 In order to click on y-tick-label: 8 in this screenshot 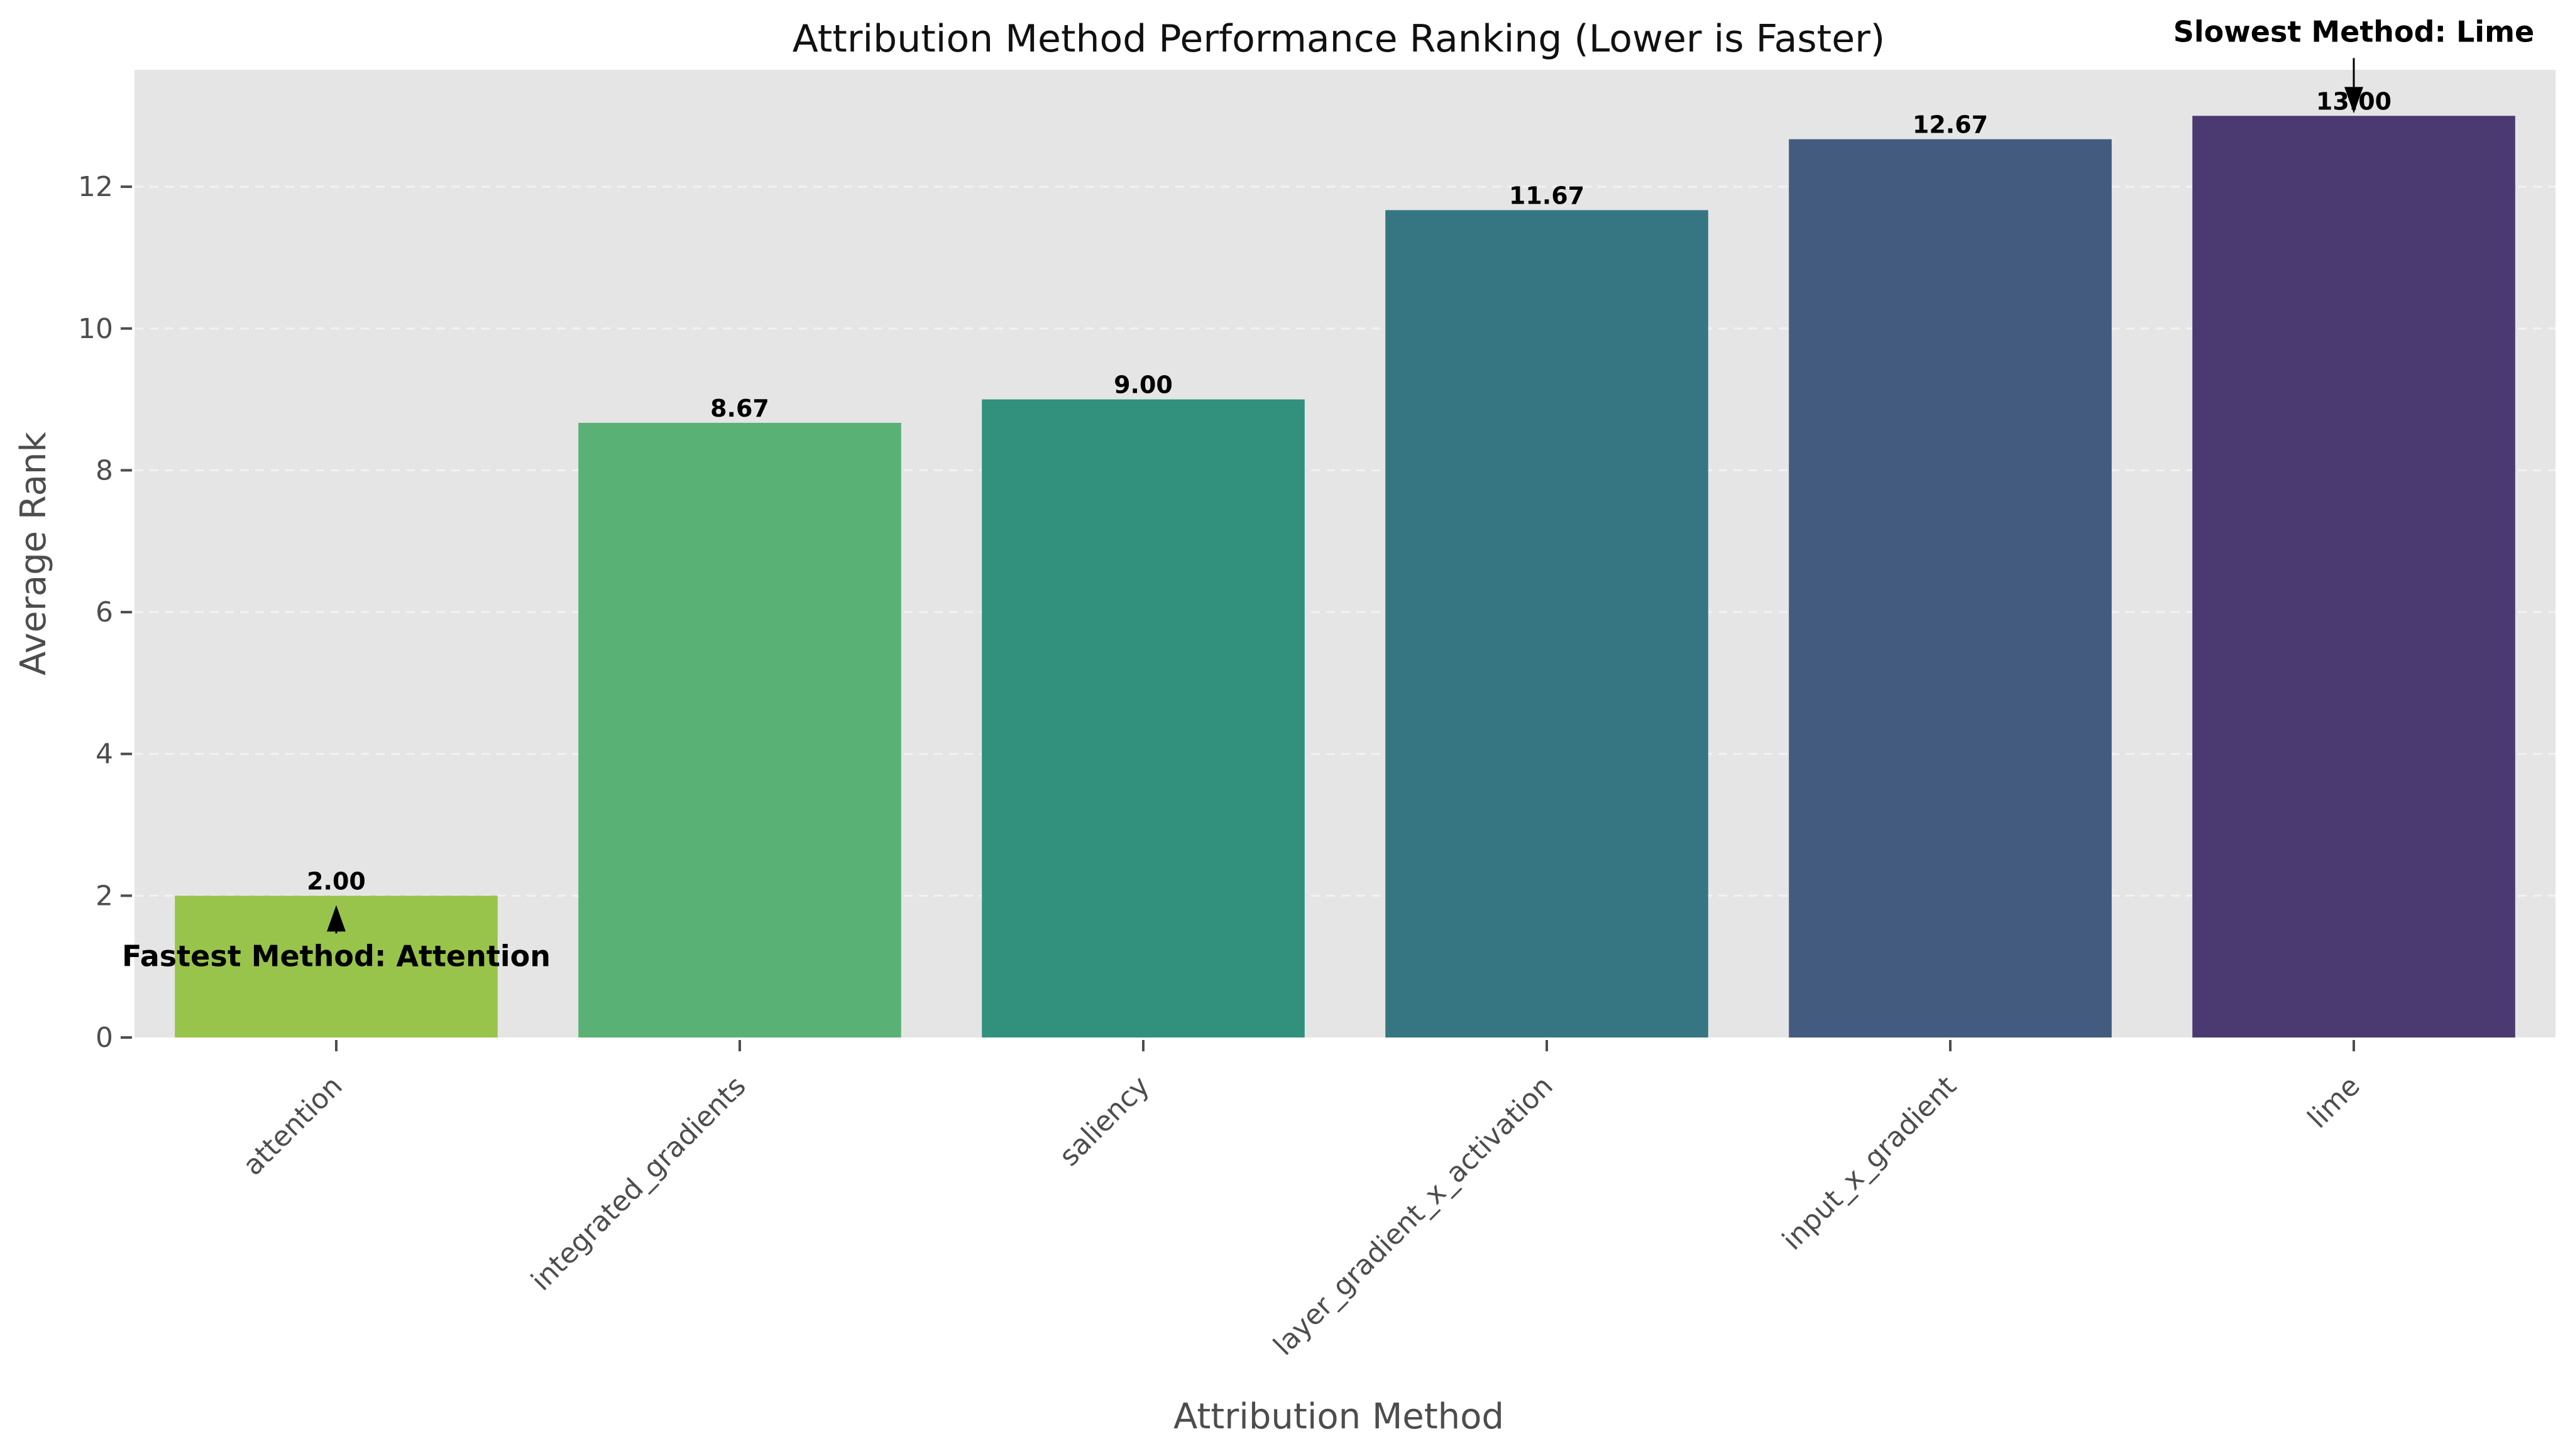, I will do `click(104, 470)`.